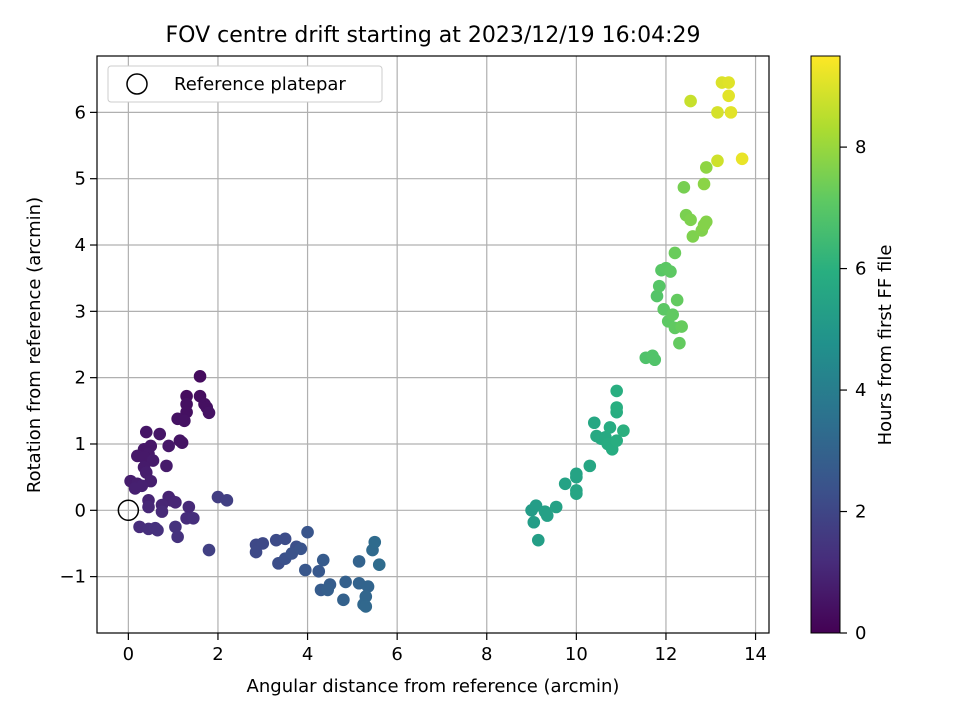 This screenshot has width=960, height=720. Describe the element at coordinates (576, 654) in the screenshot. I see `x-tick-label: 10` at that location.